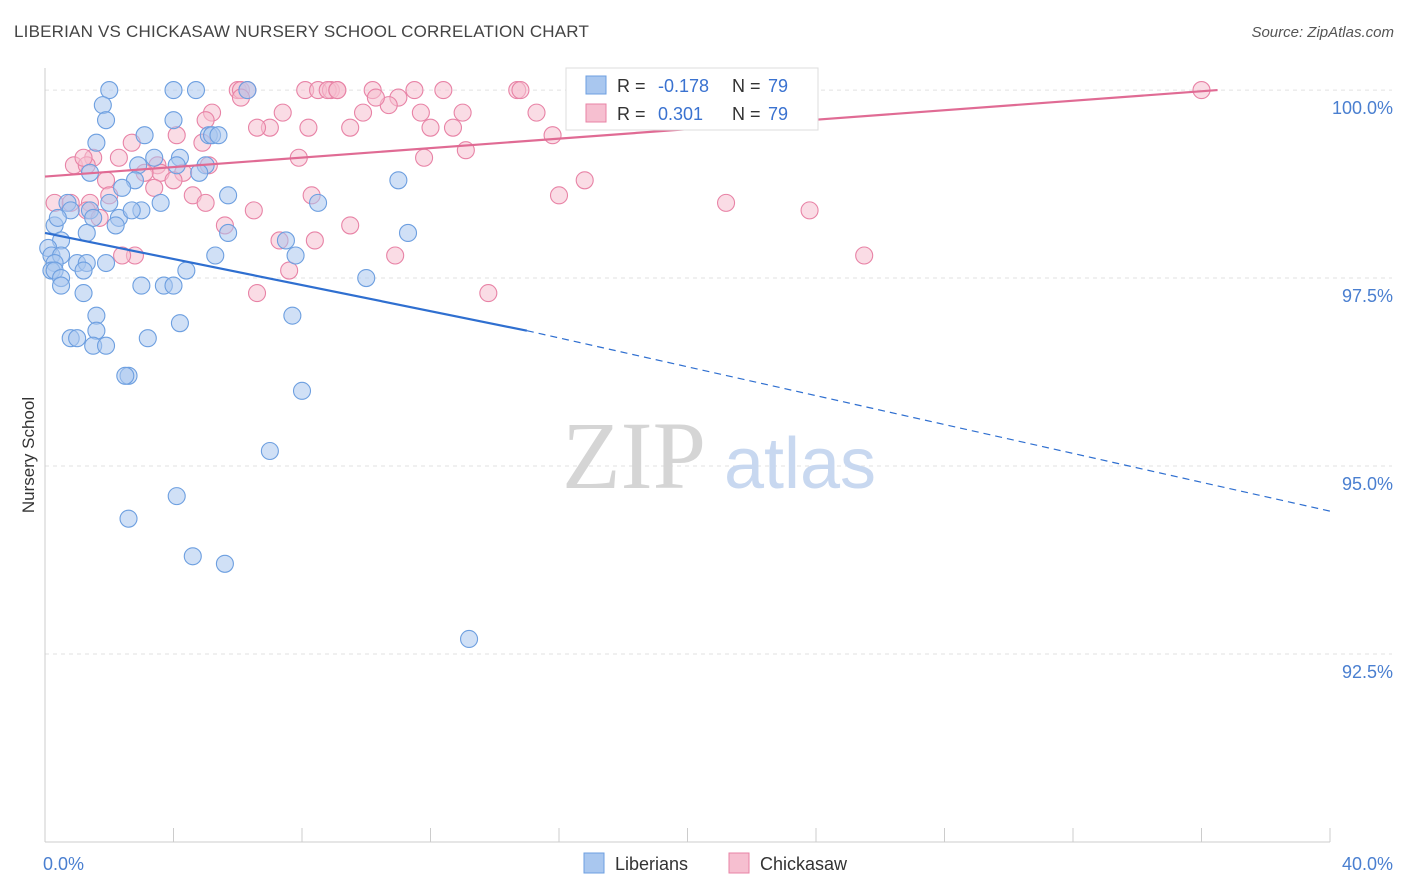 The height and width of the screenshot is (892, 1406). Describe the element at coordinates (1367, 672) in the screenshot. I see `y-tick-label: 92.5%` at that location.